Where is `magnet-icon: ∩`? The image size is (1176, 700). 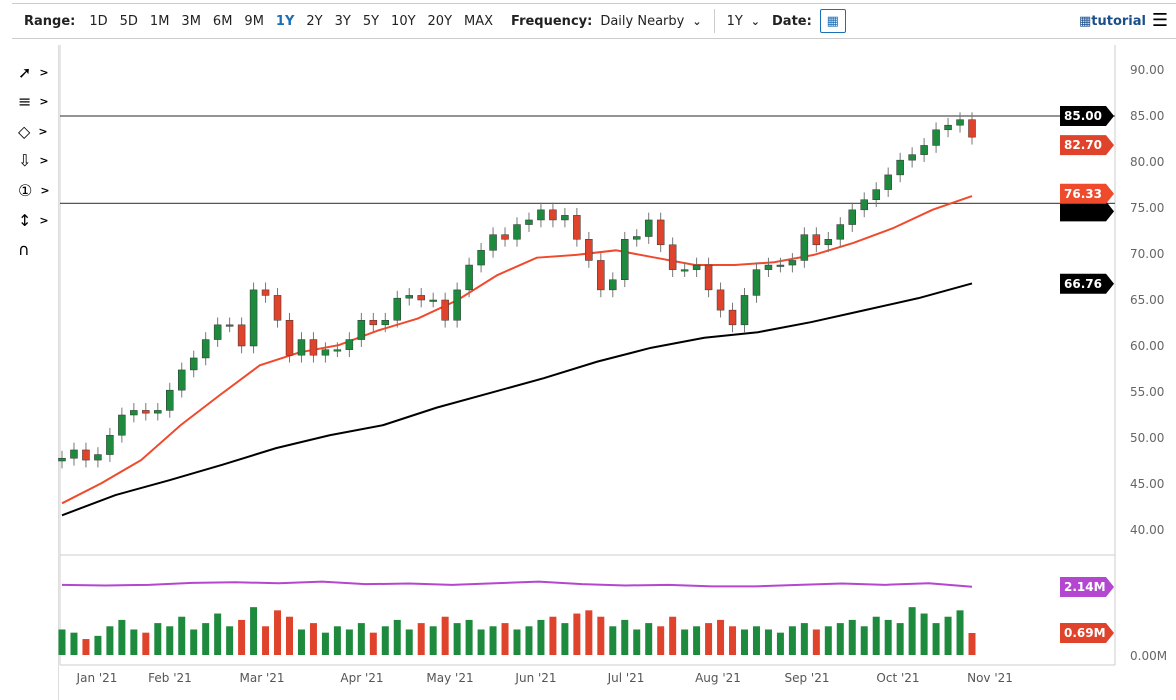 magnet-icon: ∩ is located at coordinates (24, 249).